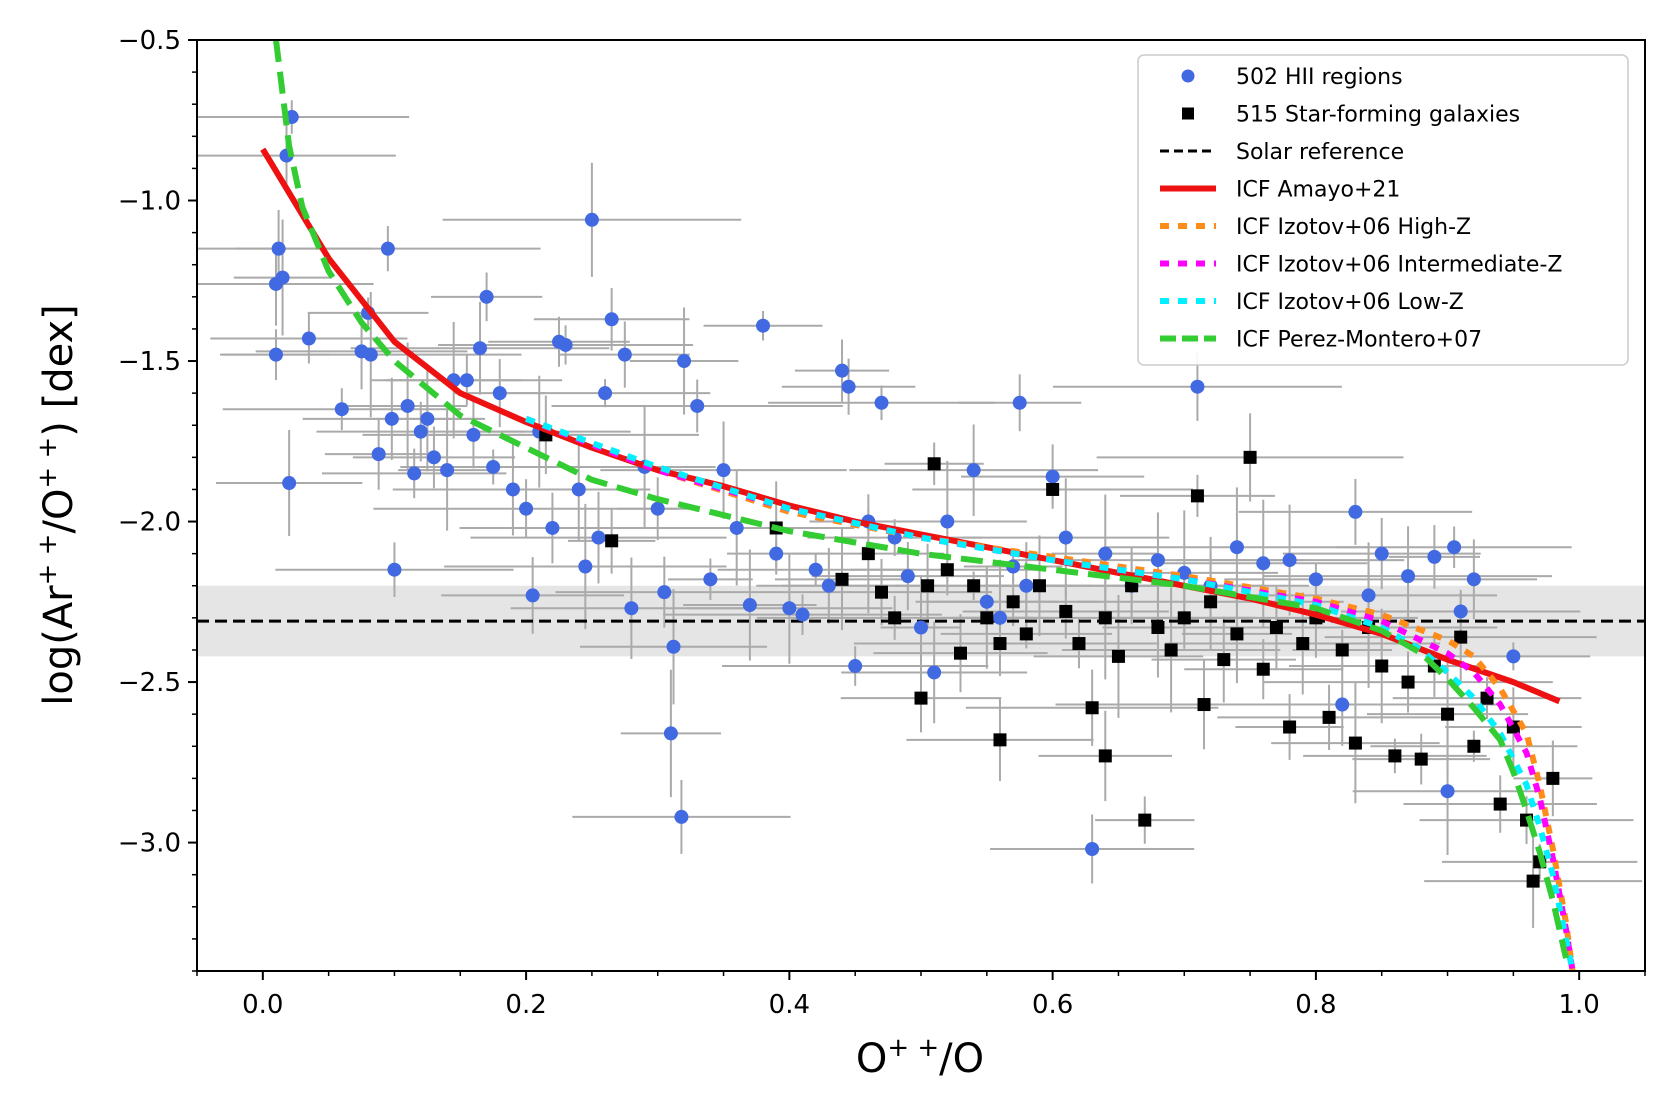 The width and height of the screenshot is (1661, 1107). What do you see at coordinates (157, 499) in the screenshot?
I see `y-axis: −3.0 −2.5 −2.0 −1.5 −1.0 −0.5` at bounding box center [157, 499].